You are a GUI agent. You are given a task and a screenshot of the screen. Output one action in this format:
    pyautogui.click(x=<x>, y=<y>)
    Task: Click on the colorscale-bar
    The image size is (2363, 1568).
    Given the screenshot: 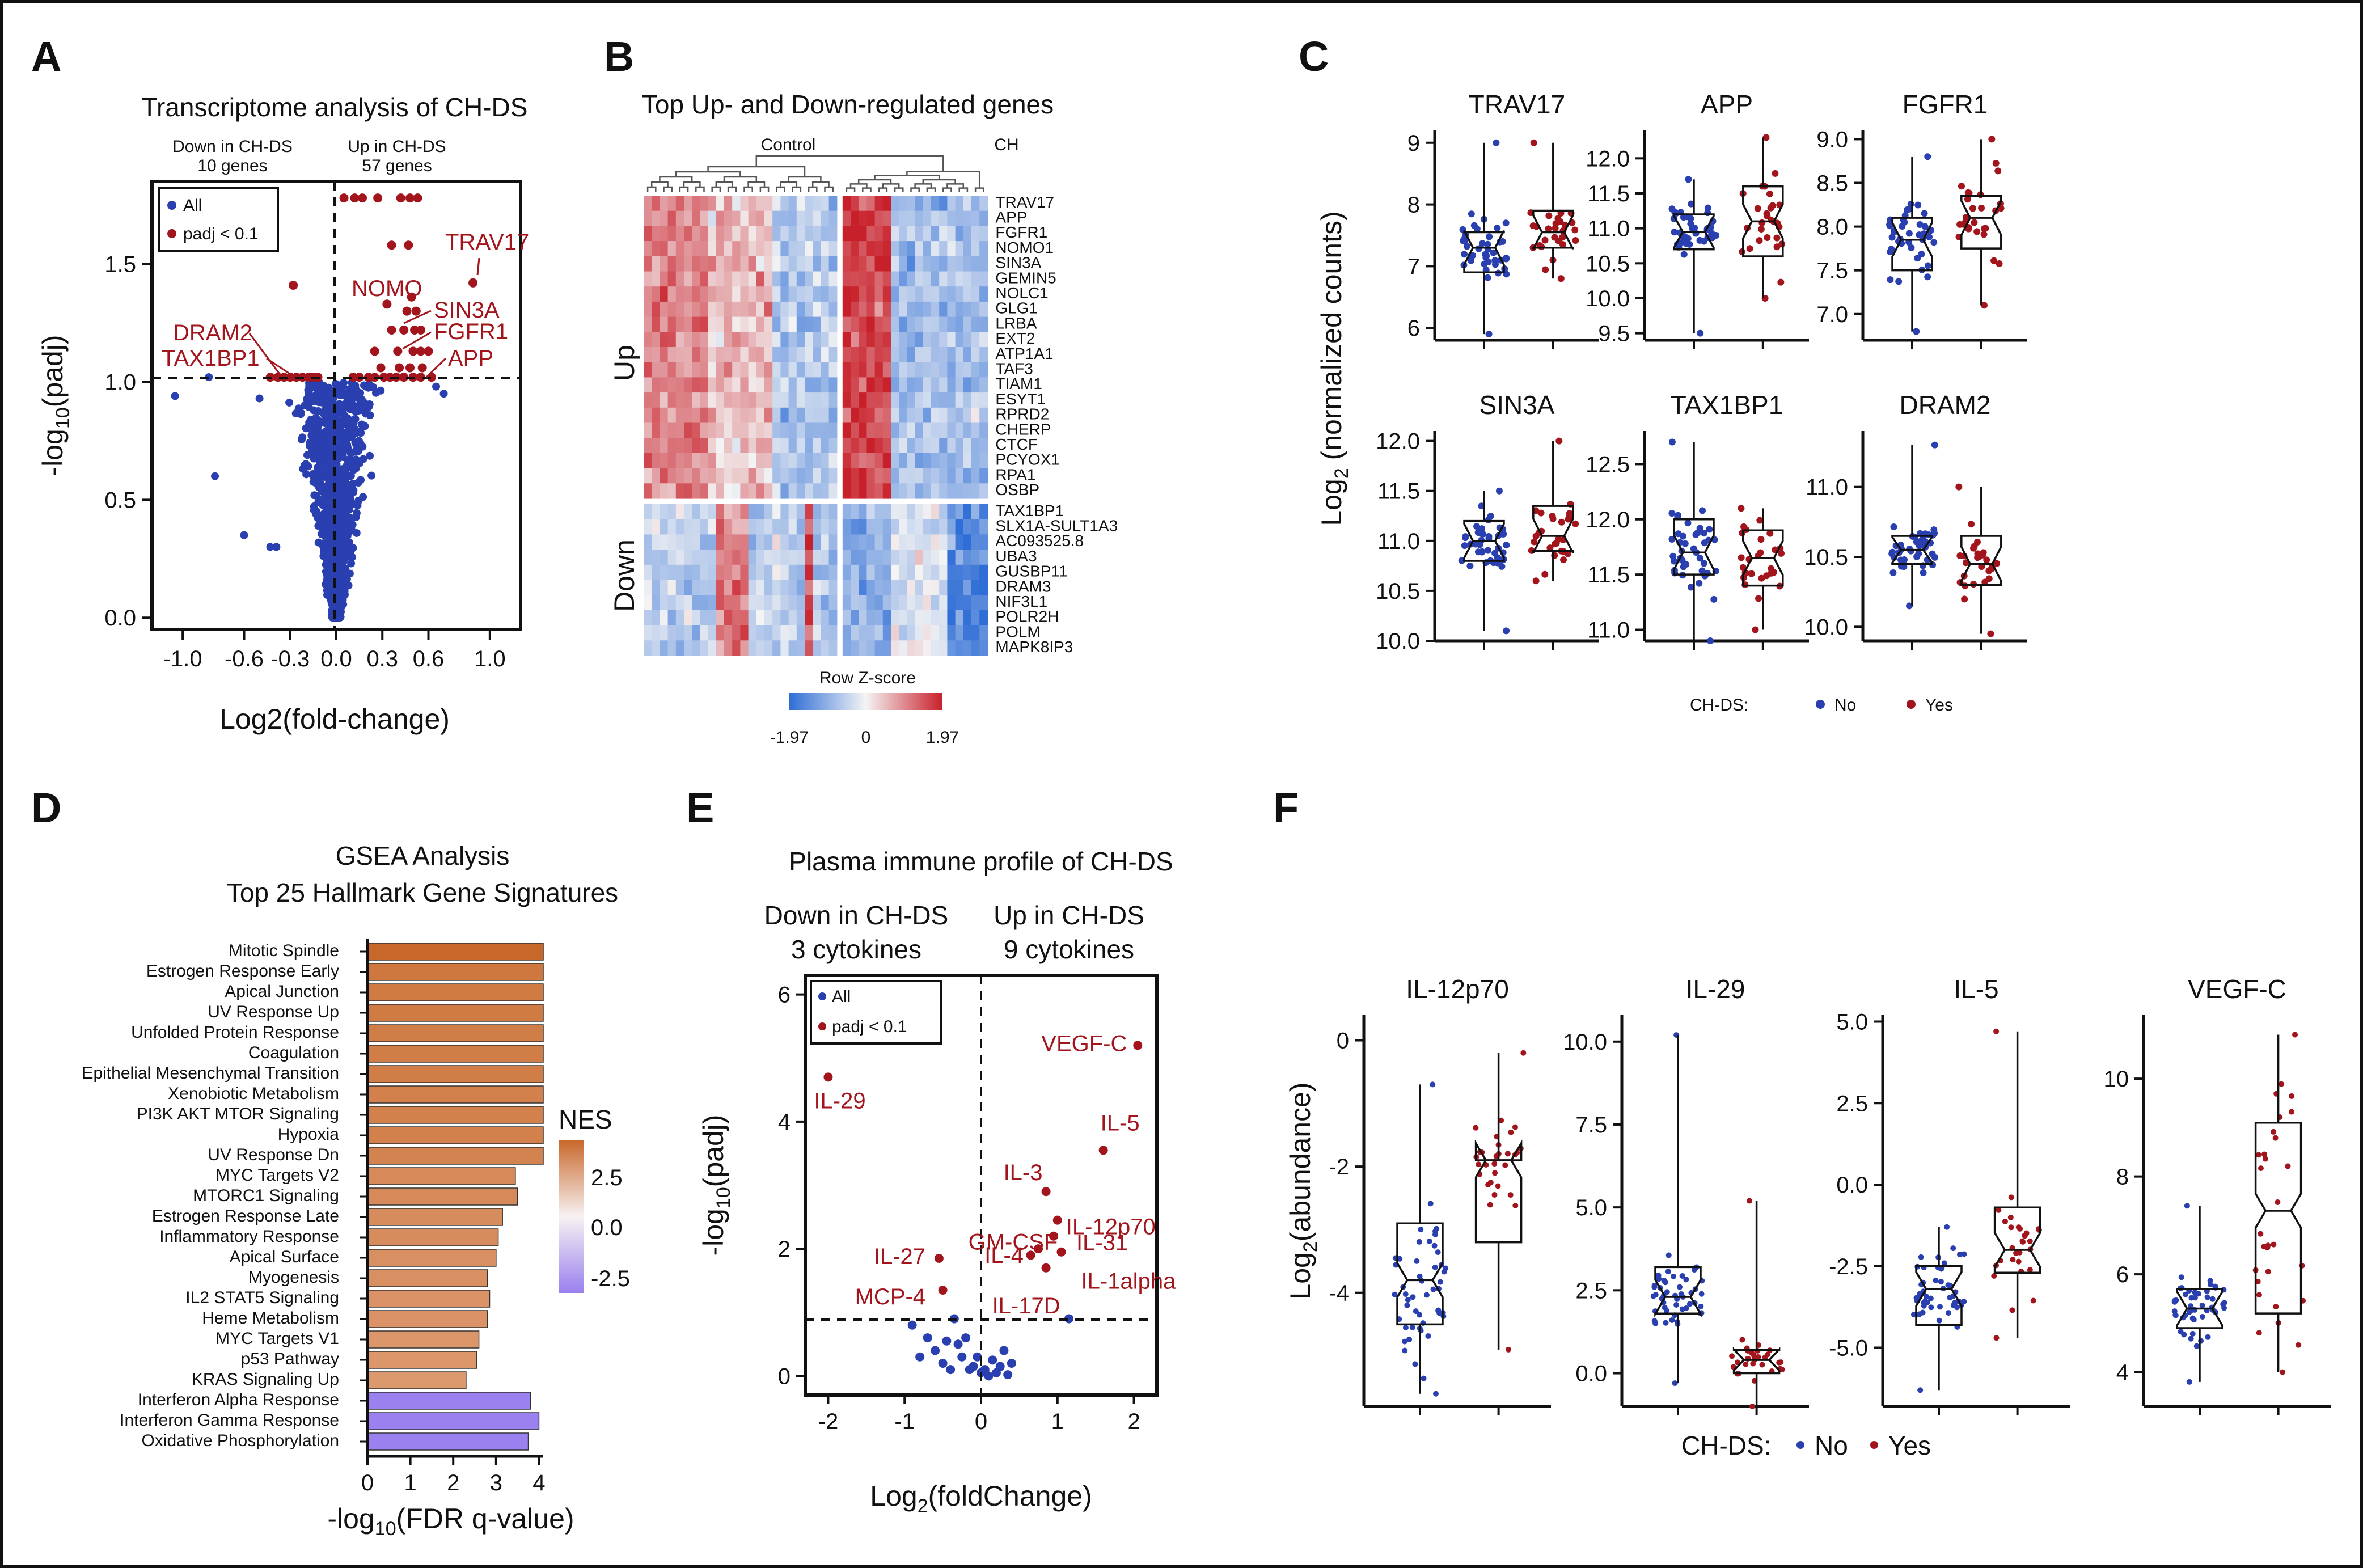 What is the action you would take?
    pyautogui.click(x=866, y=701)
    